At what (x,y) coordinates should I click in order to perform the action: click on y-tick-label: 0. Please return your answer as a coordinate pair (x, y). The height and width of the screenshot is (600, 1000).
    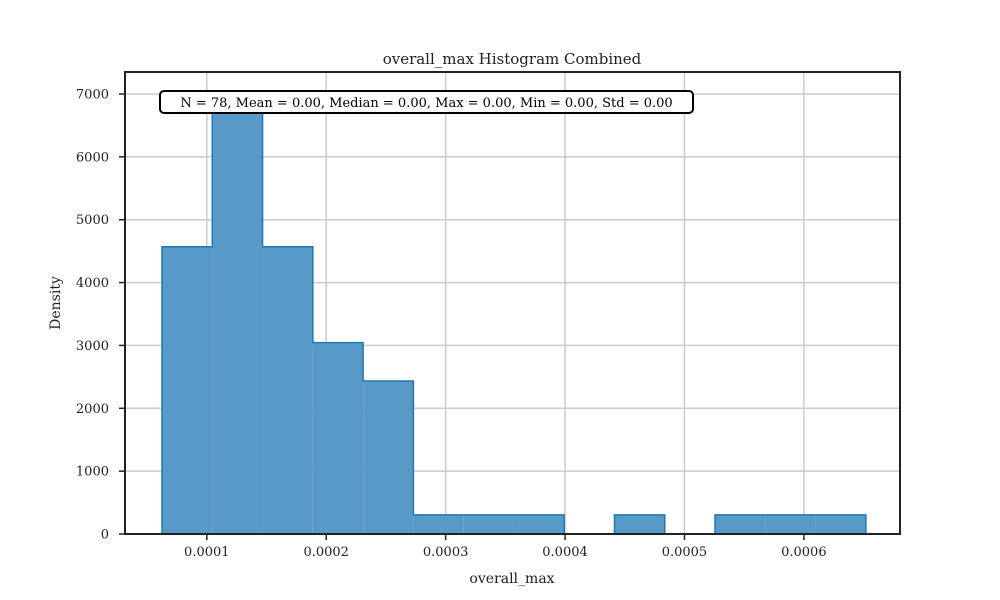
    Looking at the image, I should click on (105, 535).